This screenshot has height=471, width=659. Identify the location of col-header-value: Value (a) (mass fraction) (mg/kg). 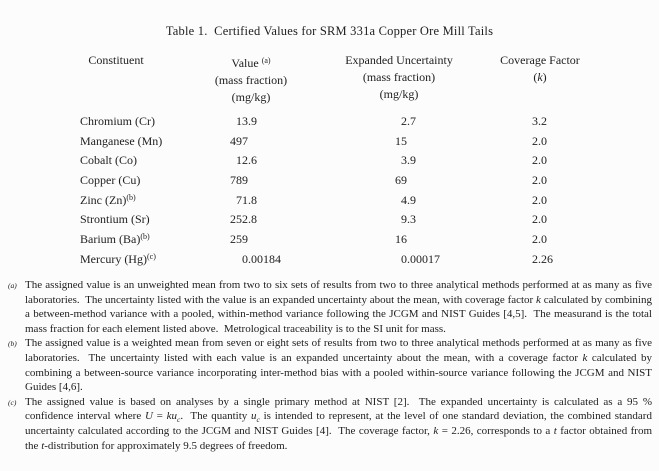
(251, 79).